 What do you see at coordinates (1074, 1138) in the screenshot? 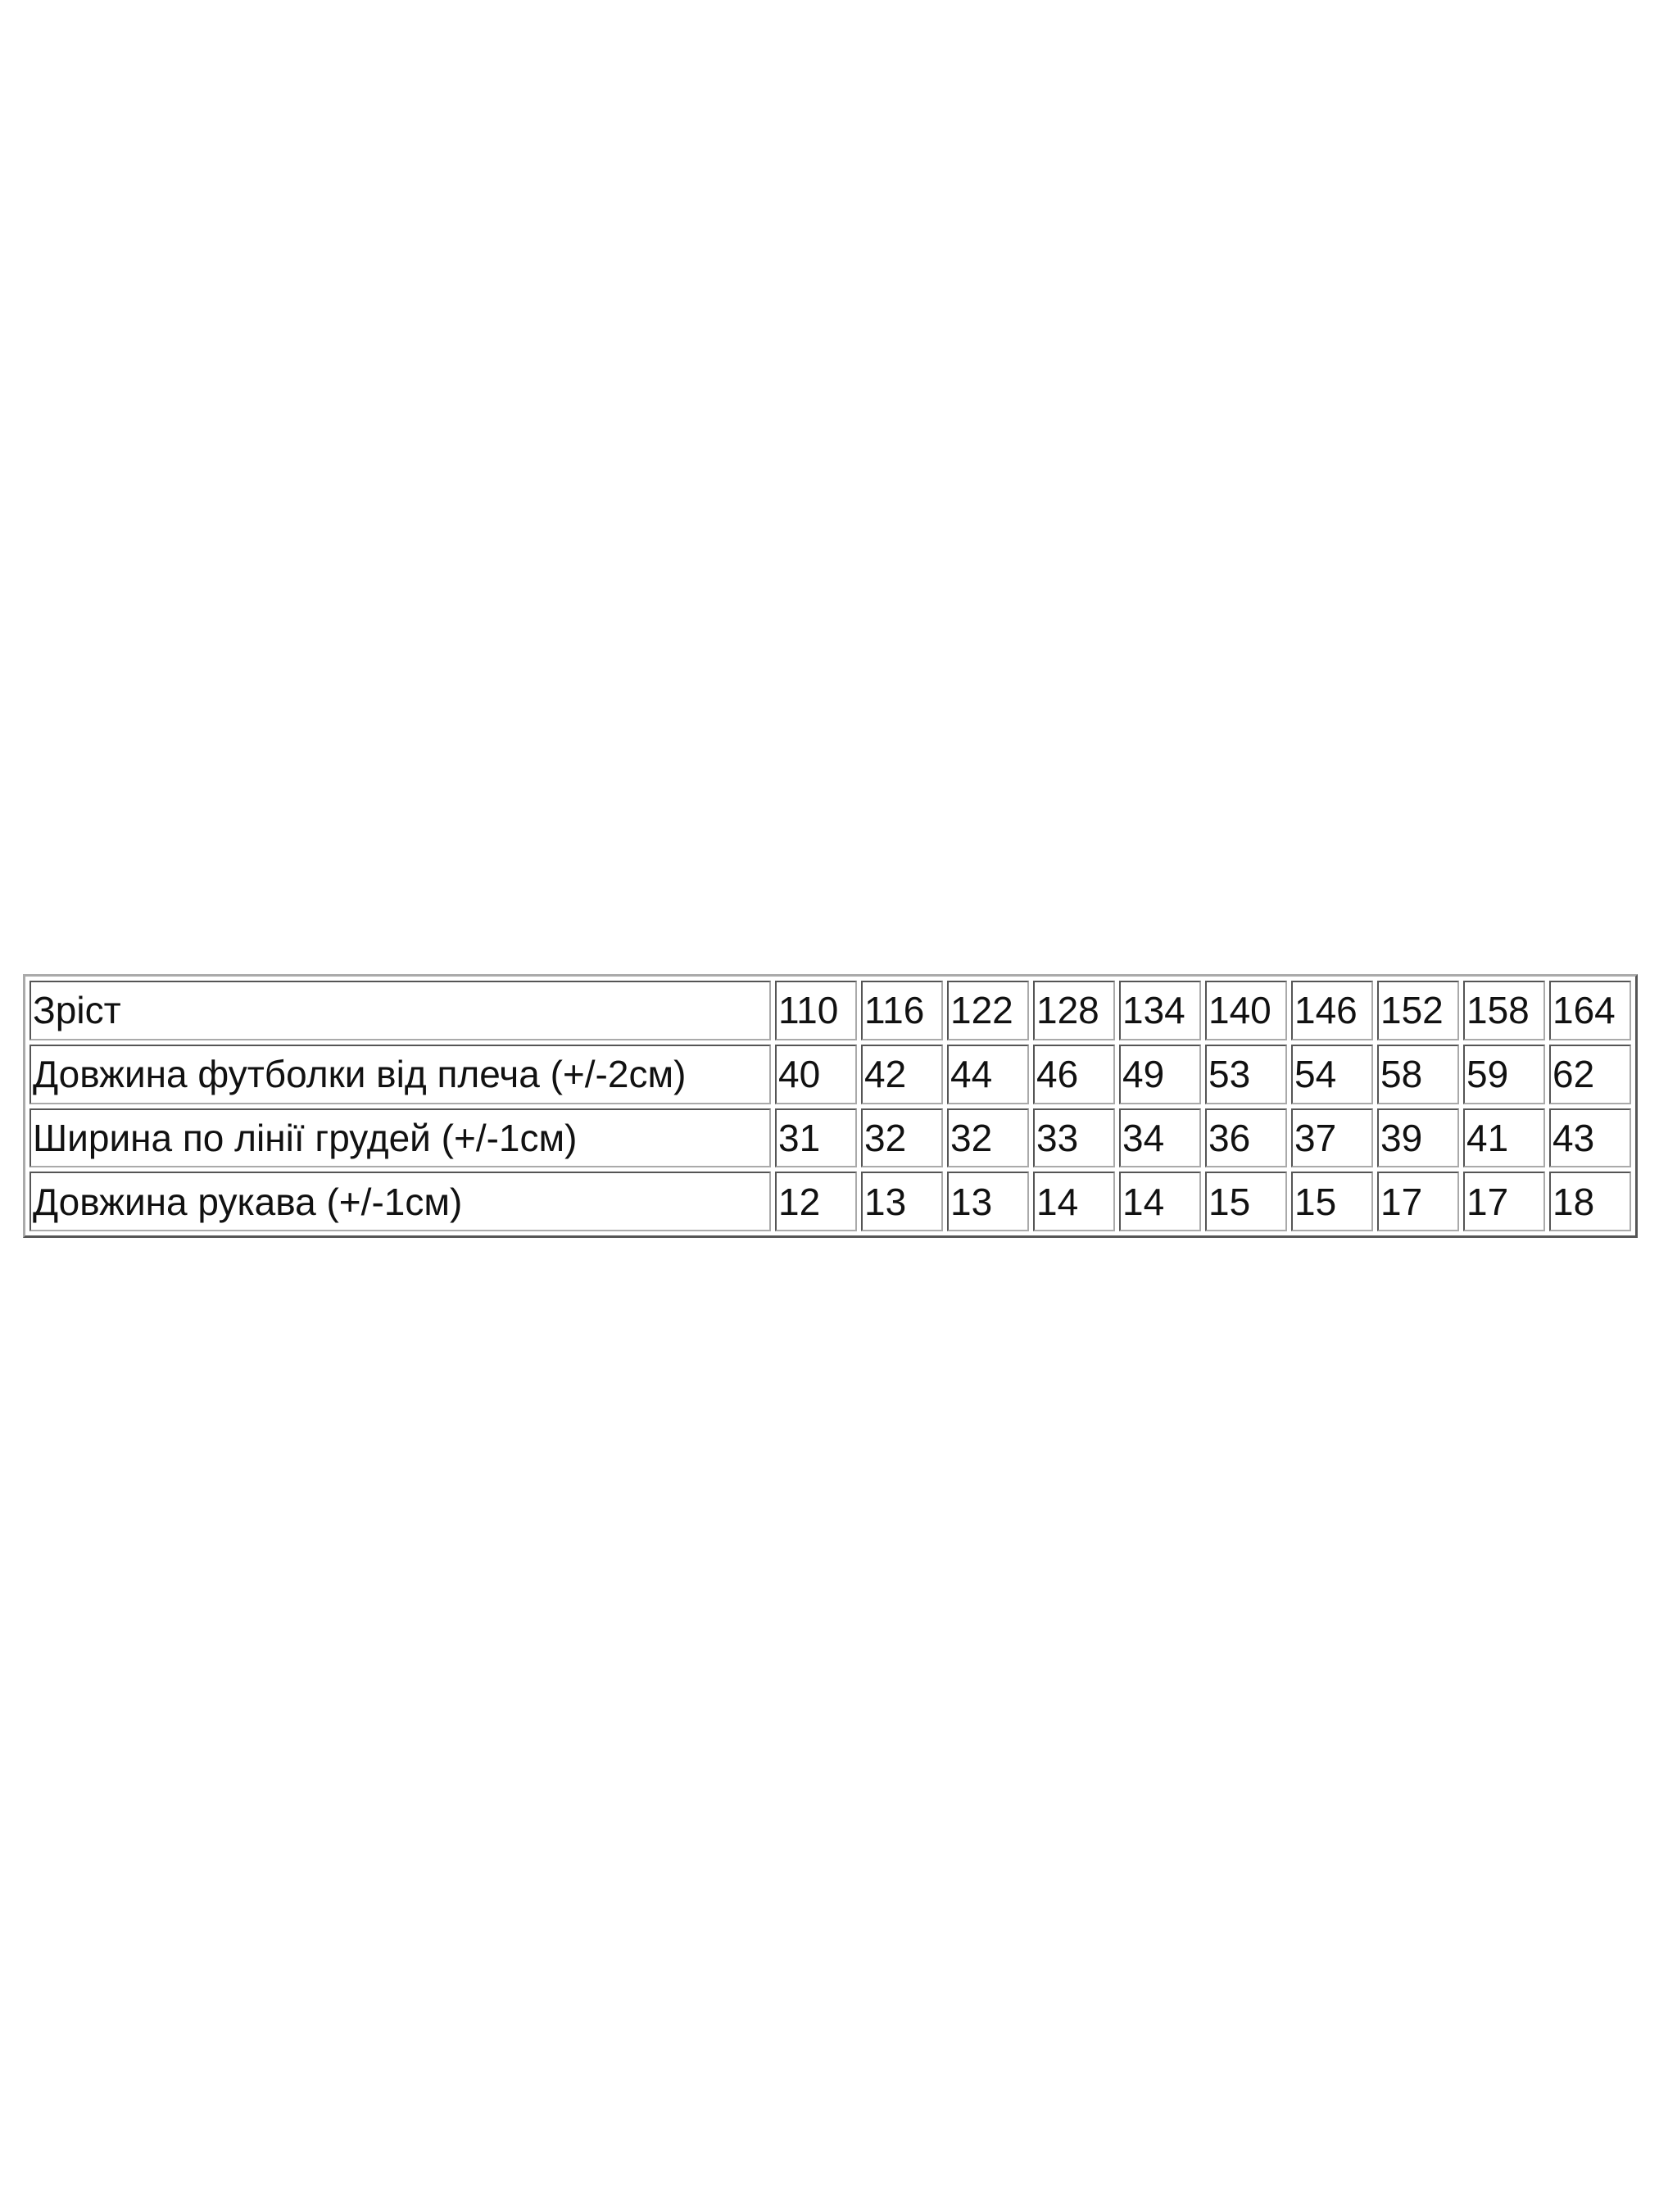
I see `size-value: 33` at bounding box center [1074, 1138].